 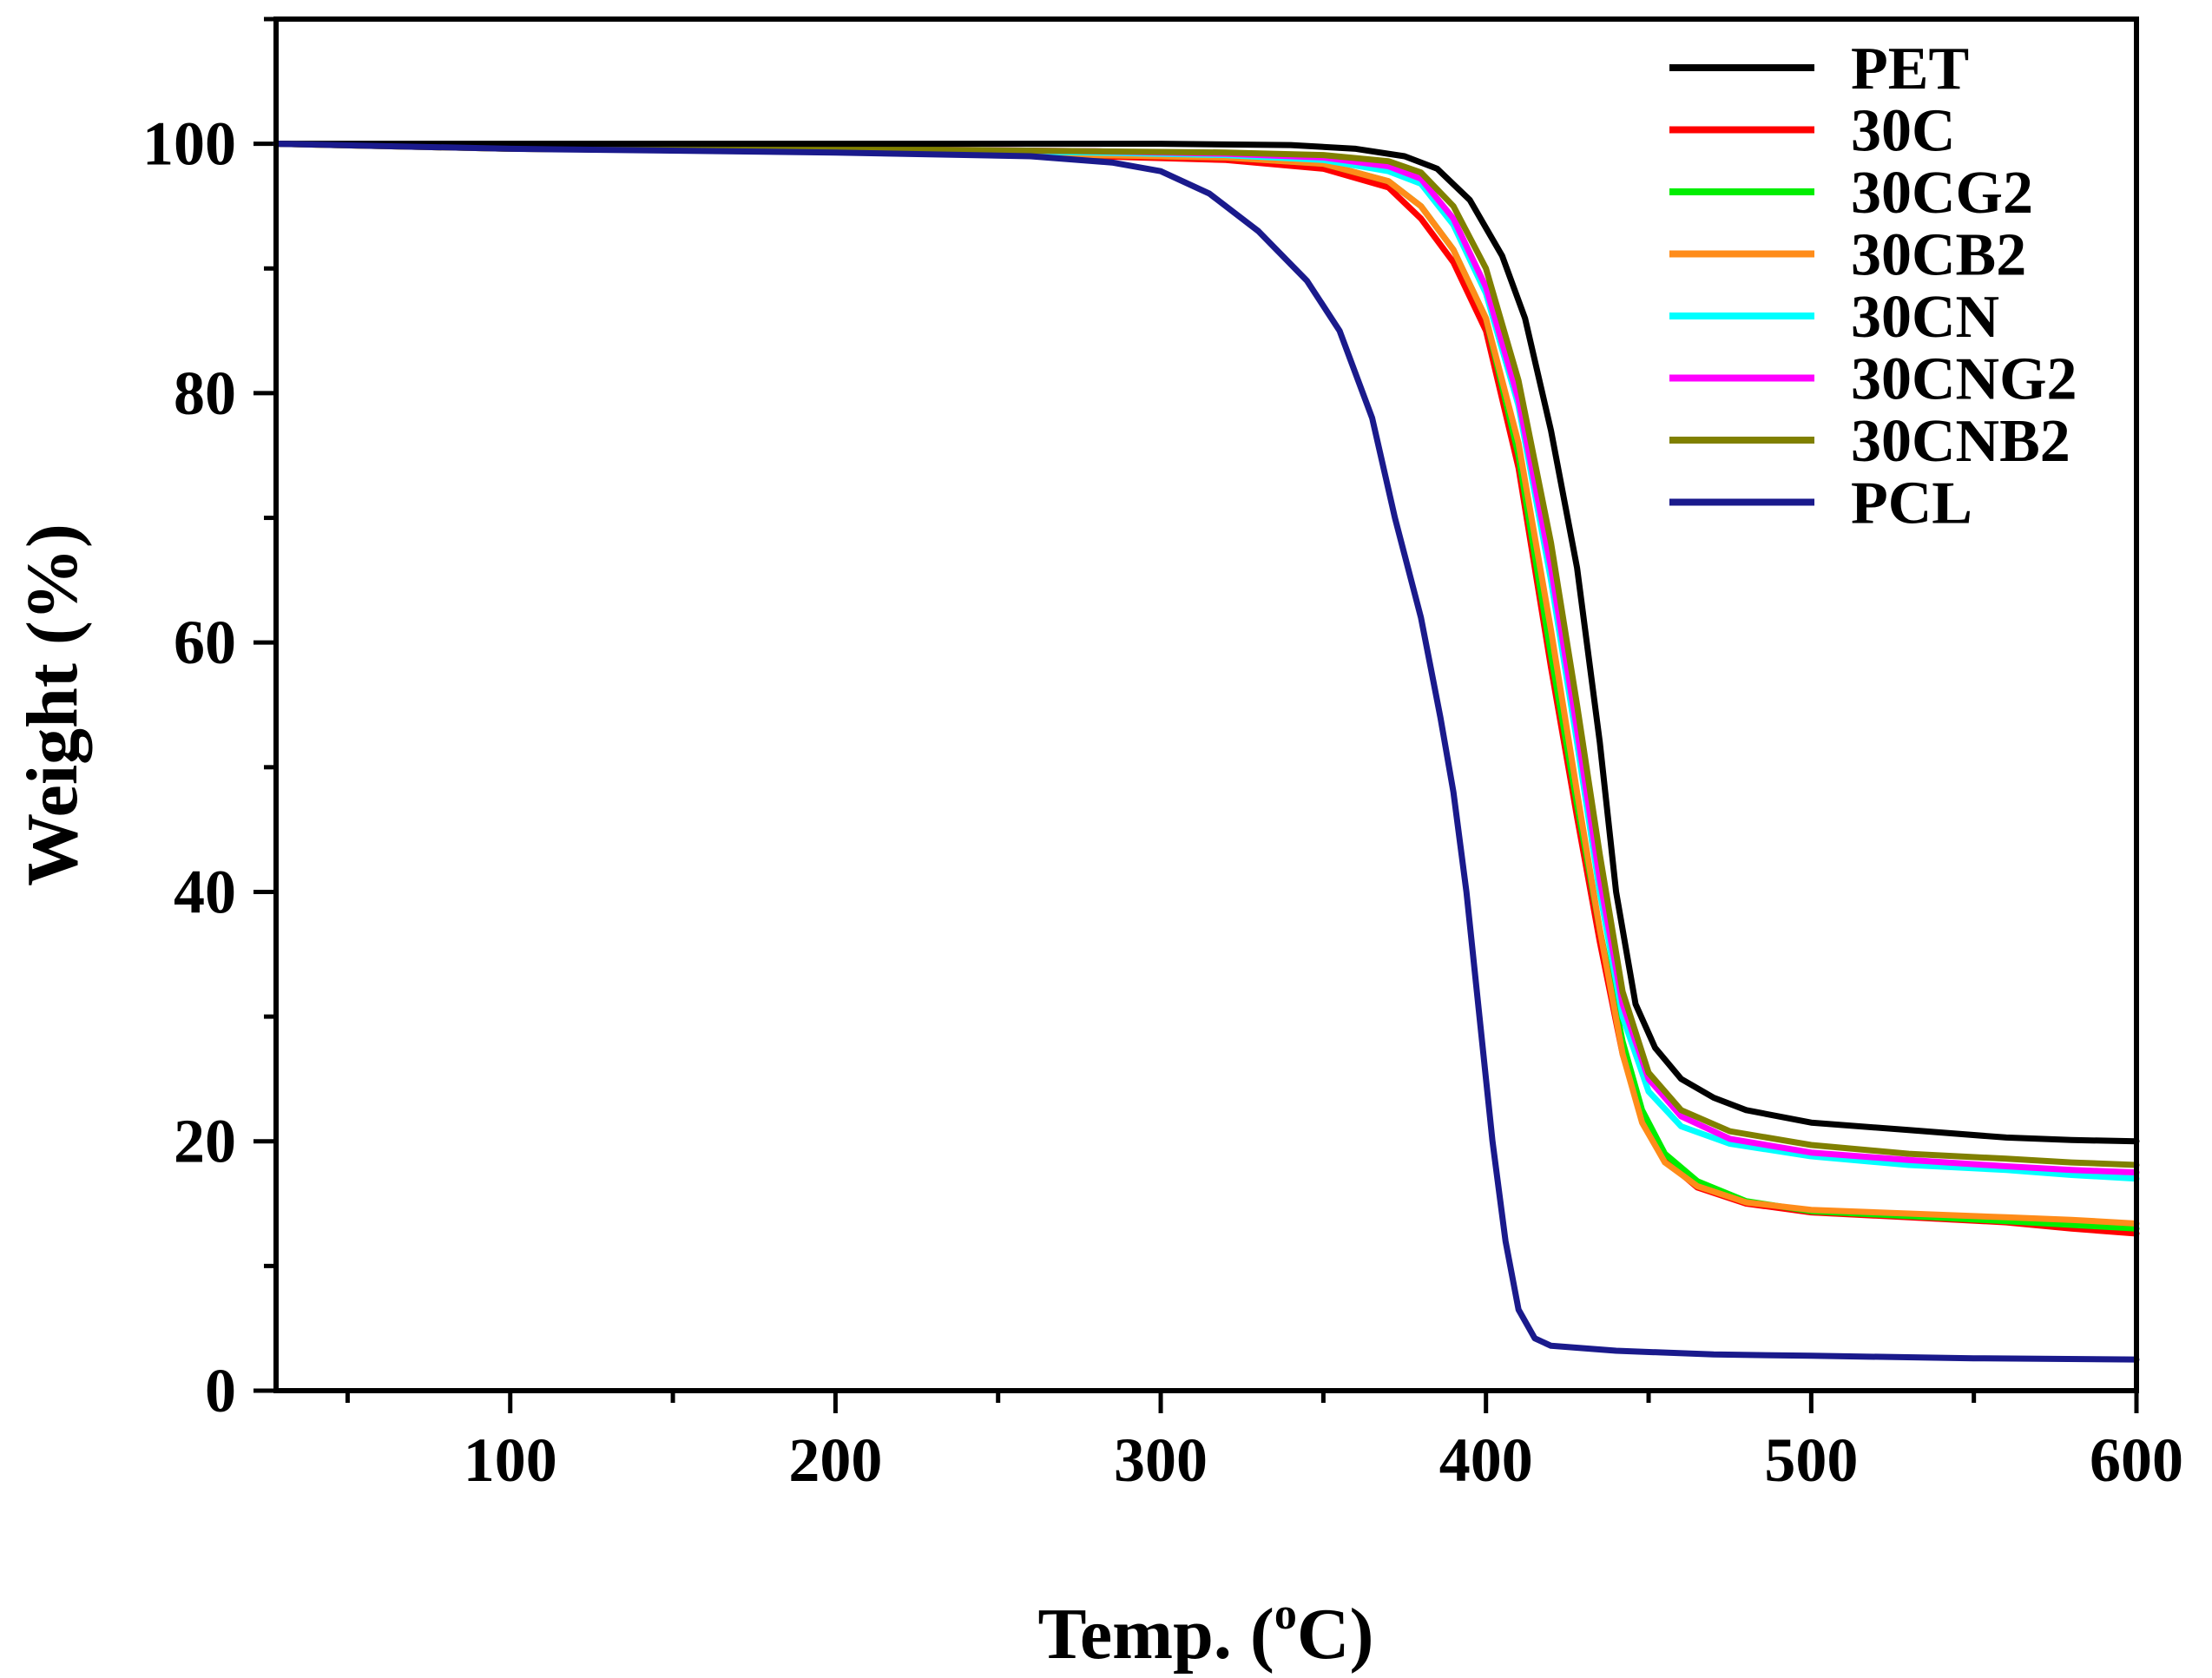 What do you see at coordinates (1910, 69) in the screenshot?
I see `legend-label: PET` at bounding box center [1910, 69].